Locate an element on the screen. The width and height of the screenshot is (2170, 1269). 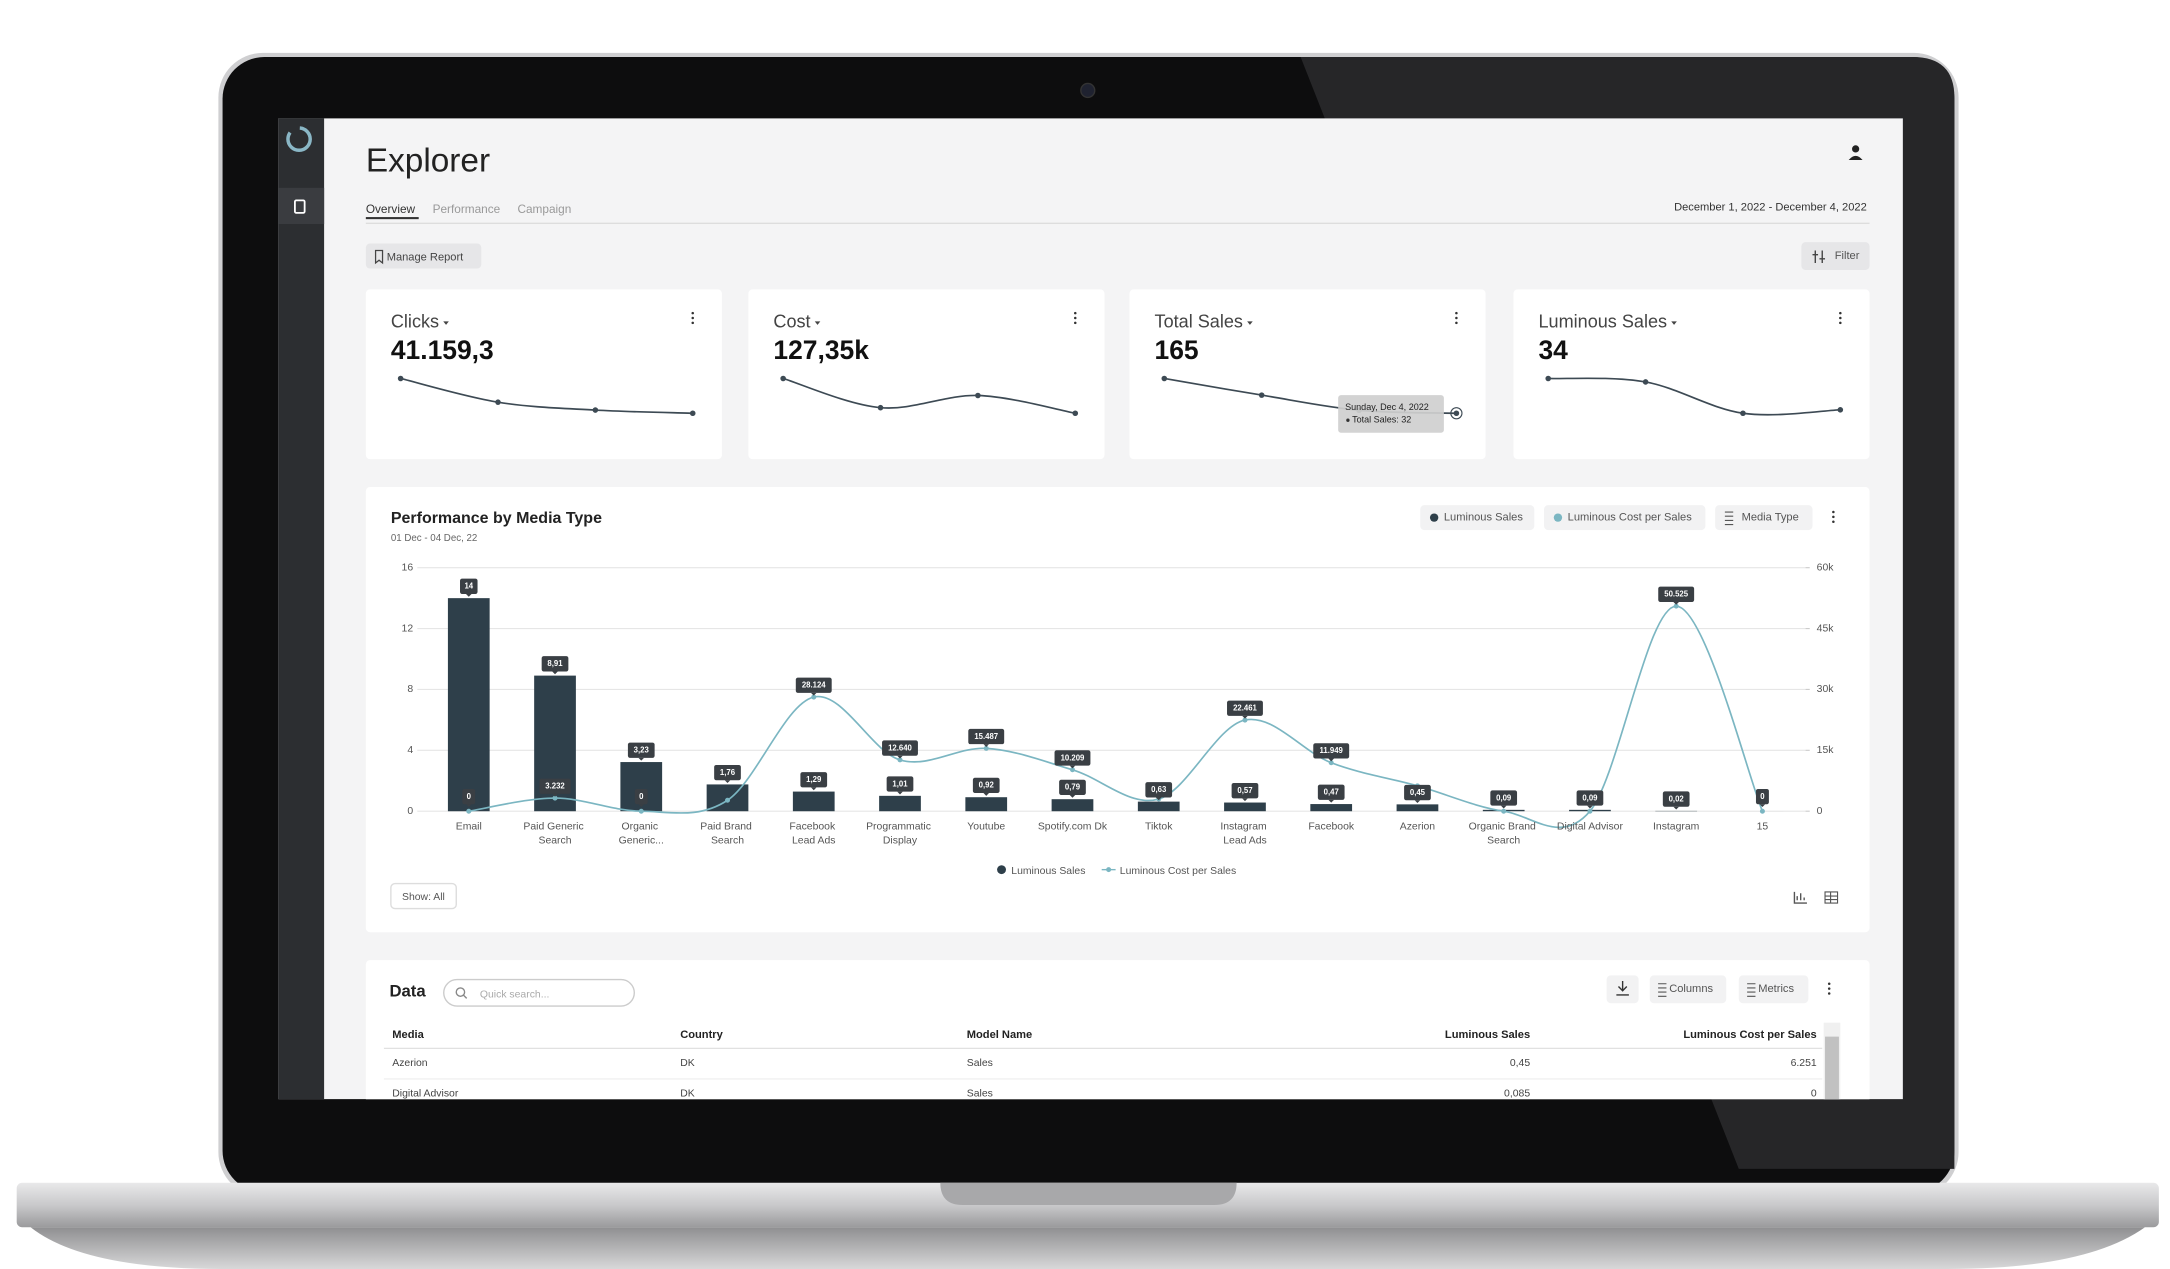
x-tick-label: Email is located at coordinates (469, 826).